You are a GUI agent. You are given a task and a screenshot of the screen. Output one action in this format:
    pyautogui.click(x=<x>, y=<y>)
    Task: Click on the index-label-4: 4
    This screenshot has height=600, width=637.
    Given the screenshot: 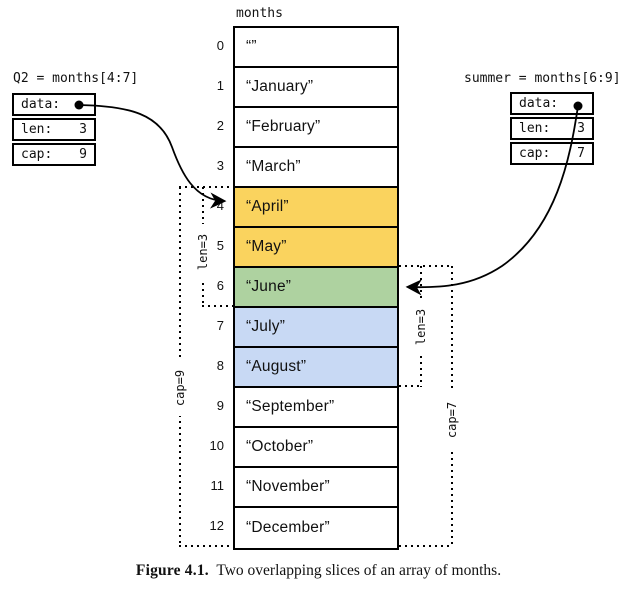 What is the action you would take?
    pyautogui.click(x=220, y=205)
    